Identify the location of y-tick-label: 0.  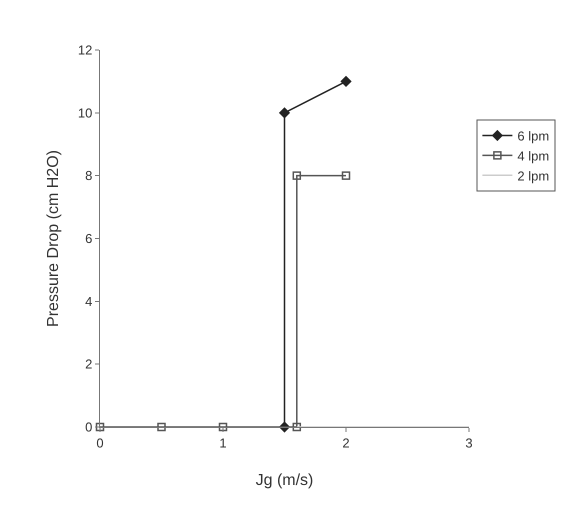
(88, 427).